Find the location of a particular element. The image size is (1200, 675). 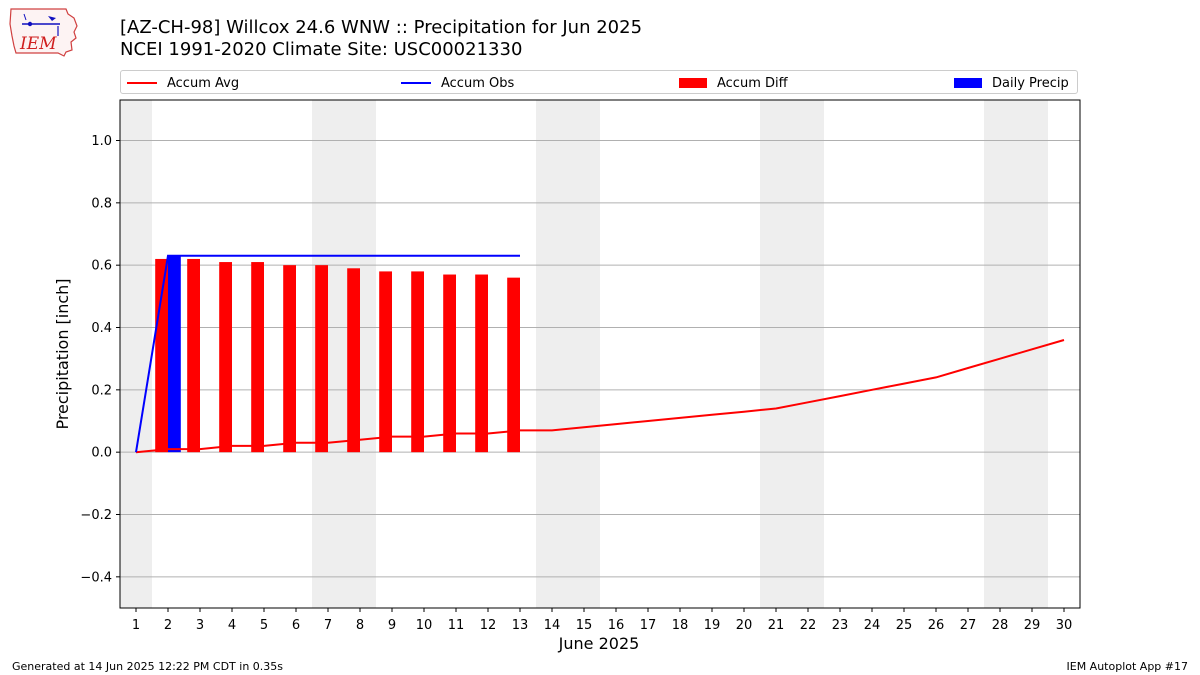

x-tick-label: 14 is located at coordinates (552, 625).